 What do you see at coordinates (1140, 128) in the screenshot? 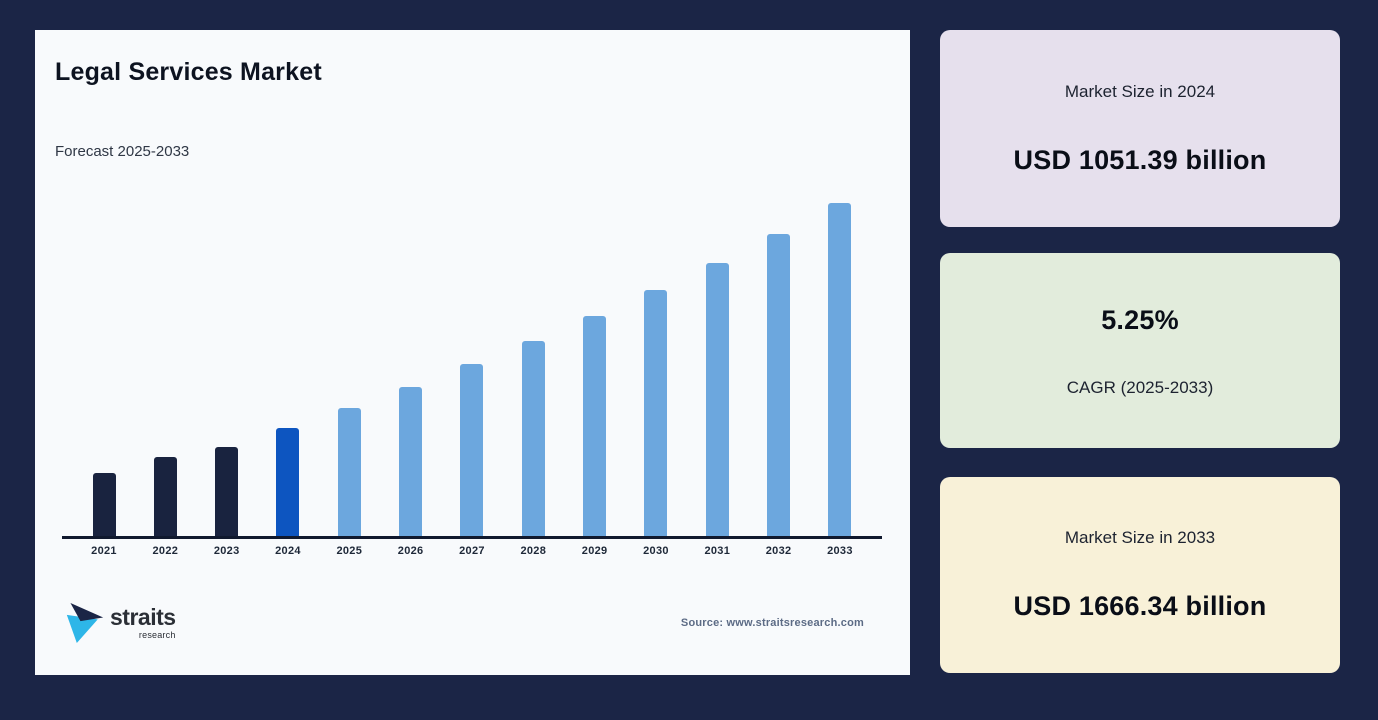
I see `card-market-size-2024: Market Size in 2024 USD 1051.39 billion` at bounding box center [1140, 128].